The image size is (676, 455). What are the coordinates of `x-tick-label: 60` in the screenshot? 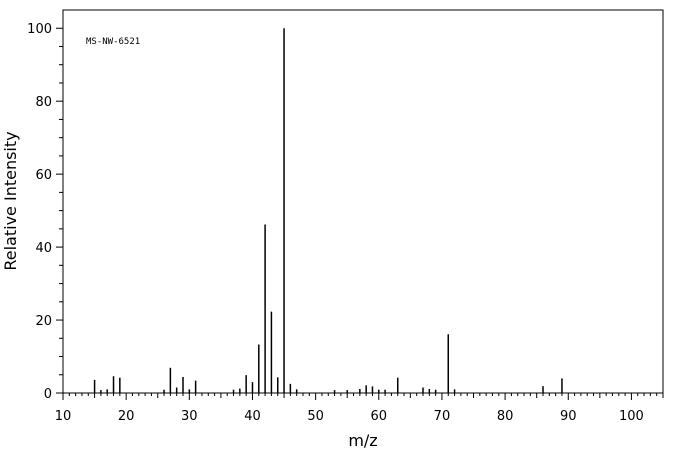 It's located at (379, 416).